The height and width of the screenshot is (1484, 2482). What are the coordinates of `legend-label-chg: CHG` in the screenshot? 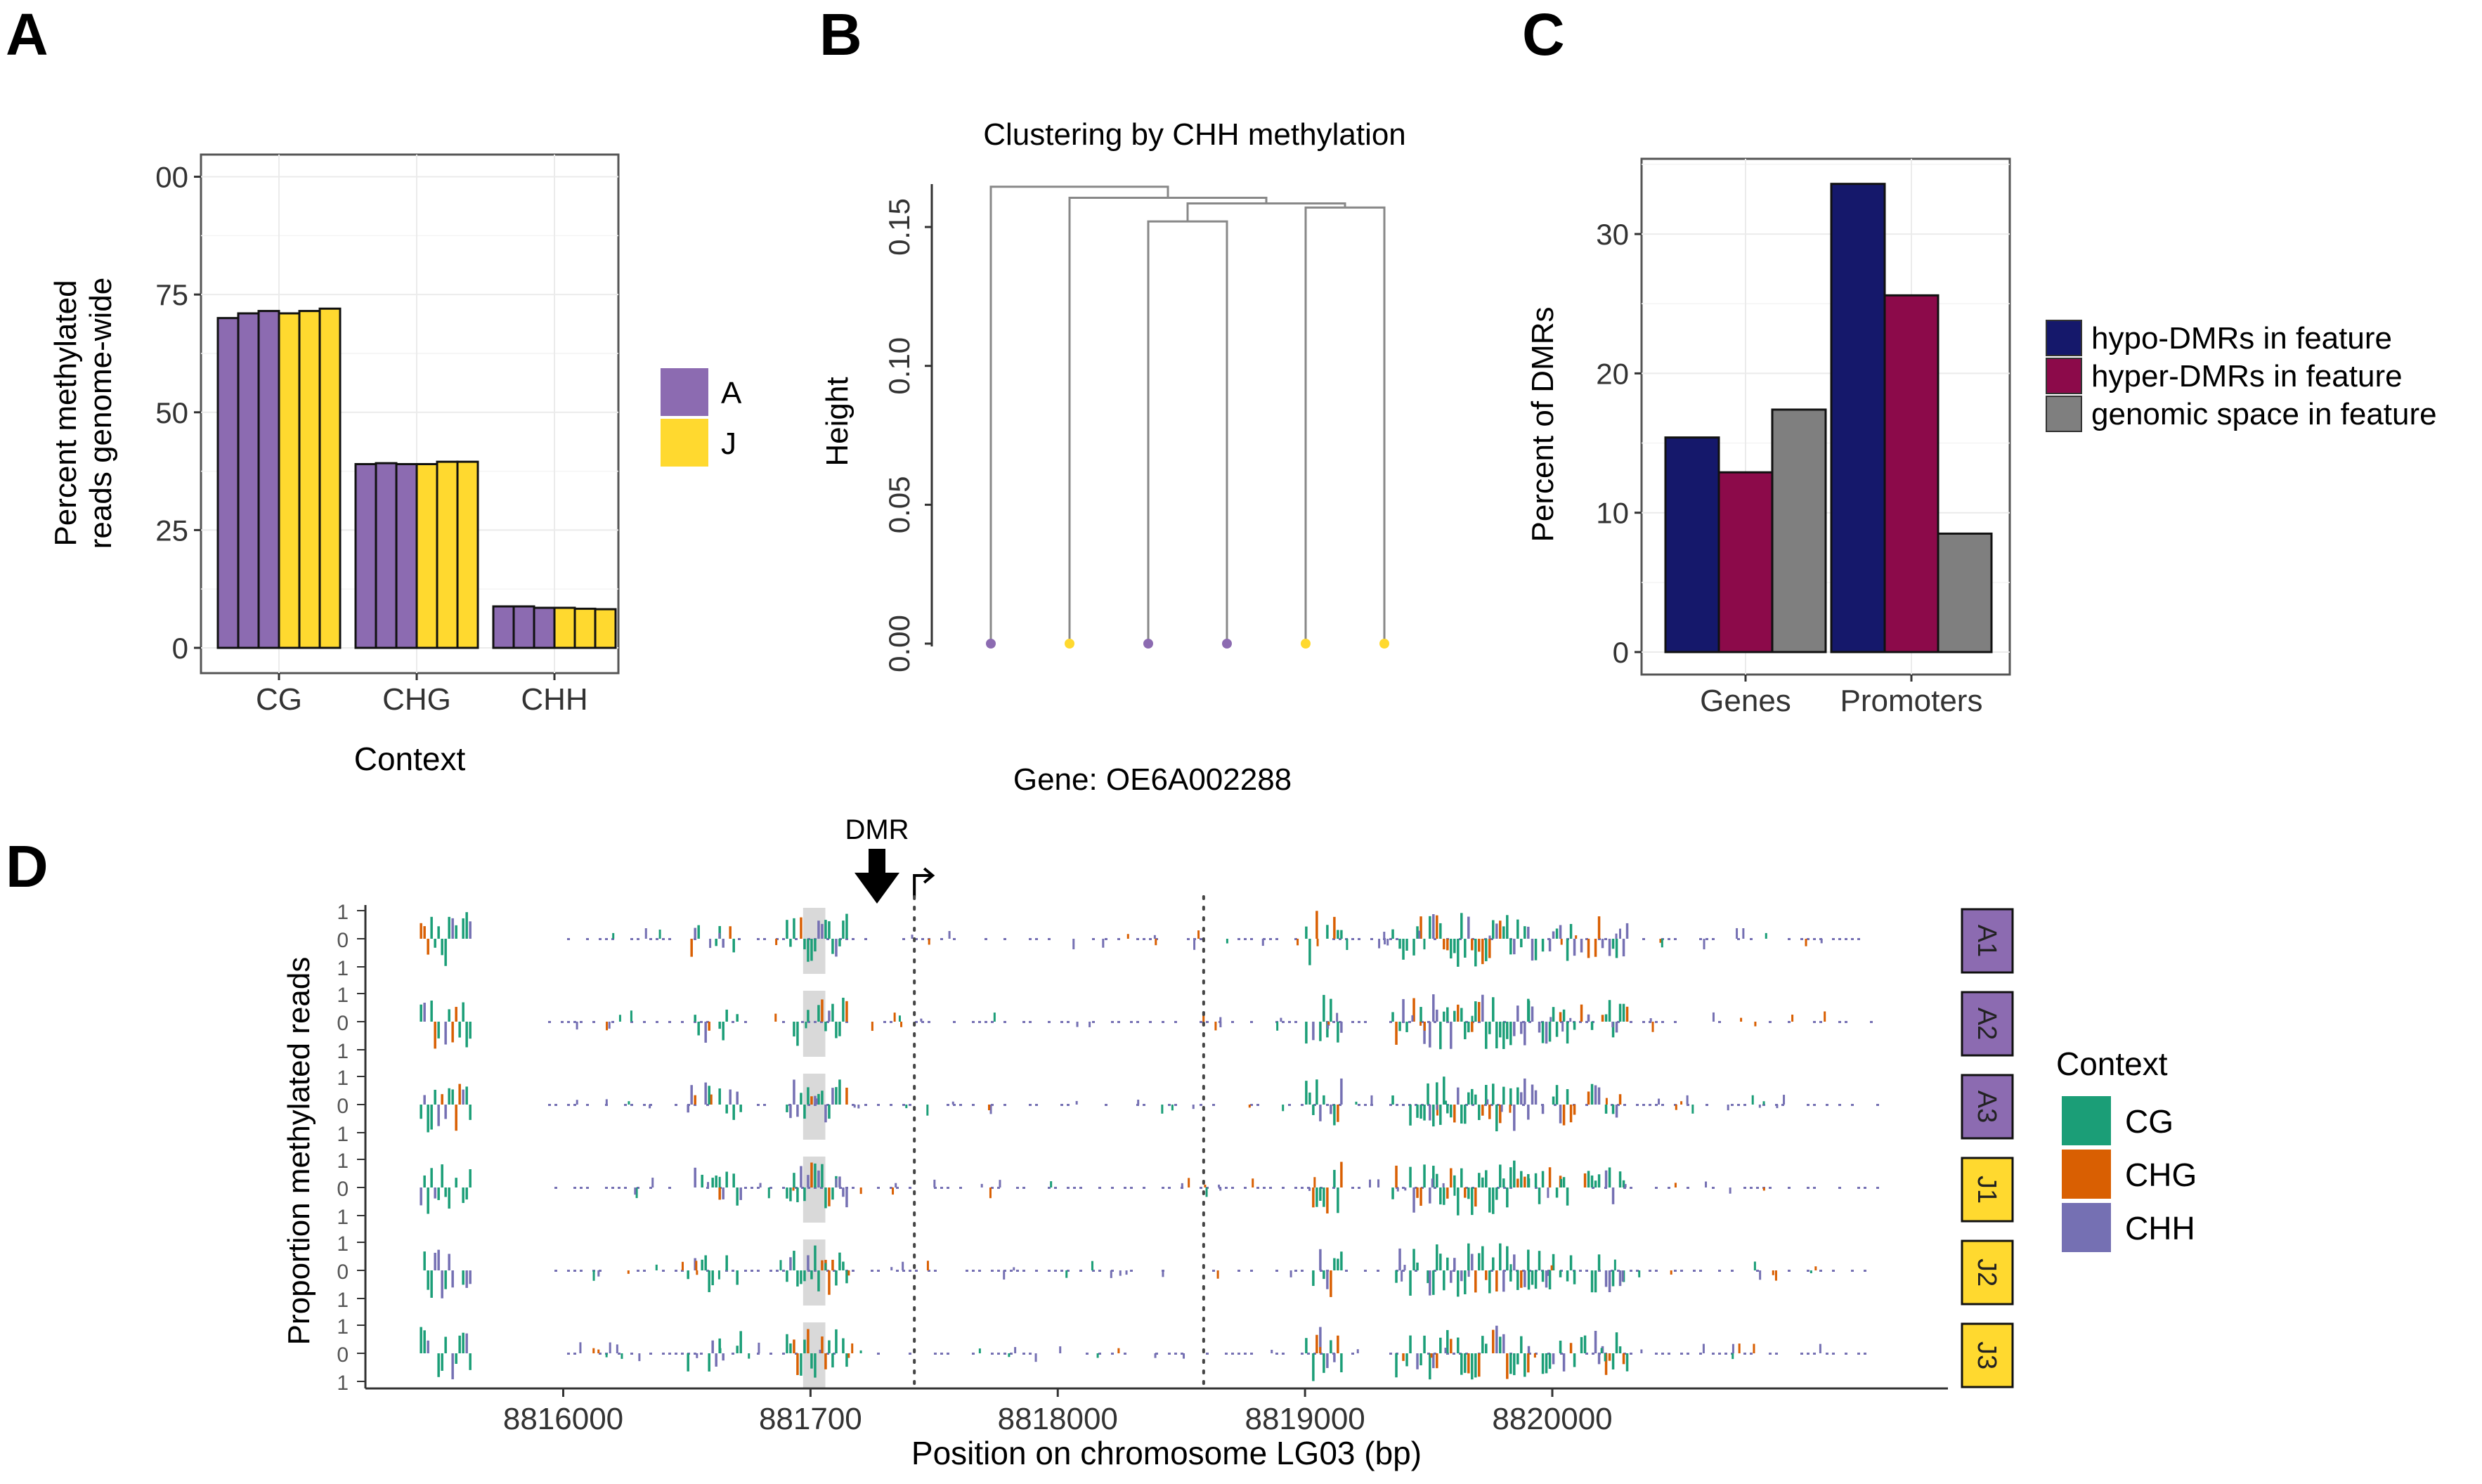 It's located at (2161, 1175).